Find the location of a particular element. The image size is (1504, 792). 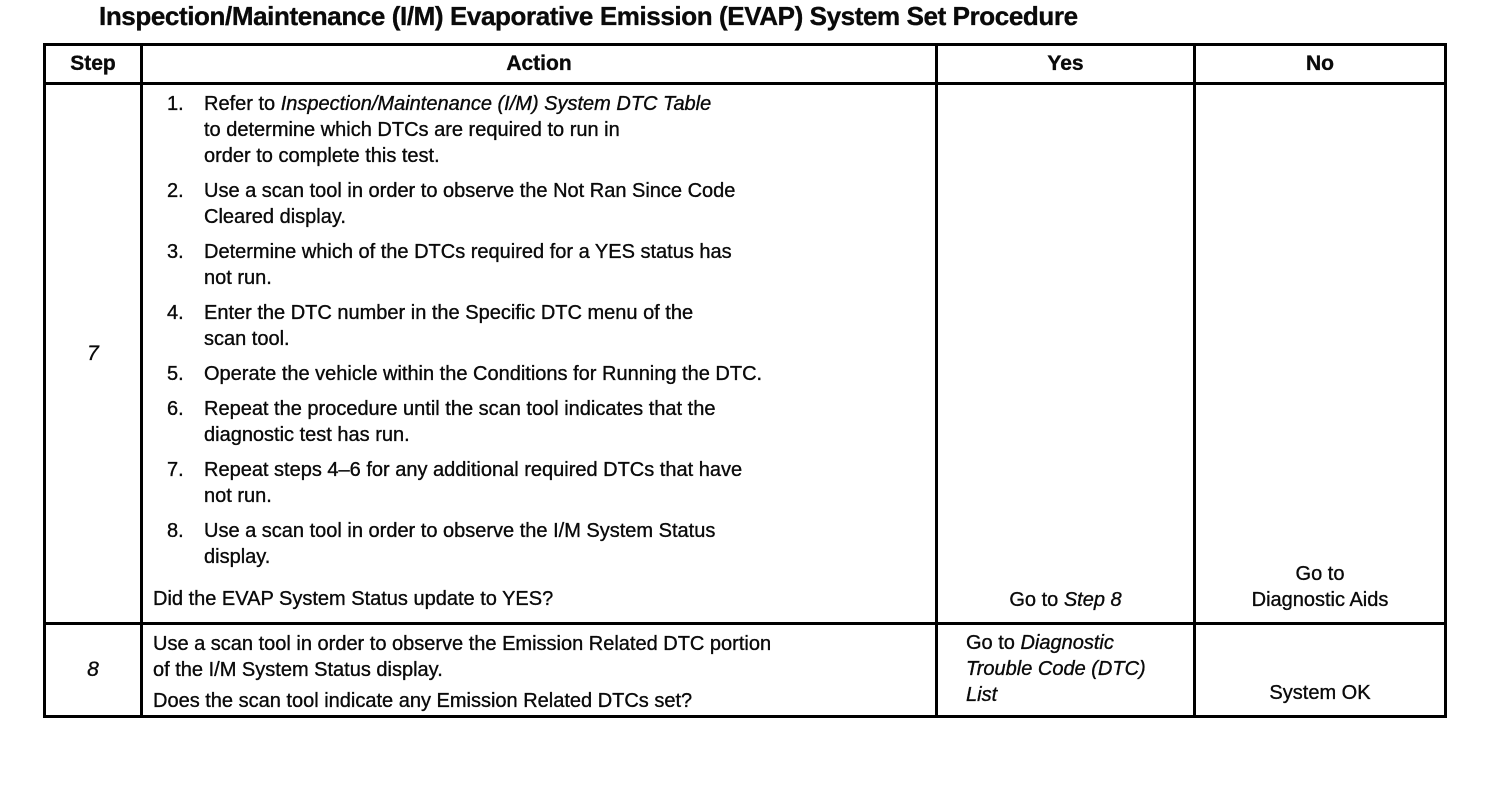

step-7-number: 7 is located at coordinates (93, 353).